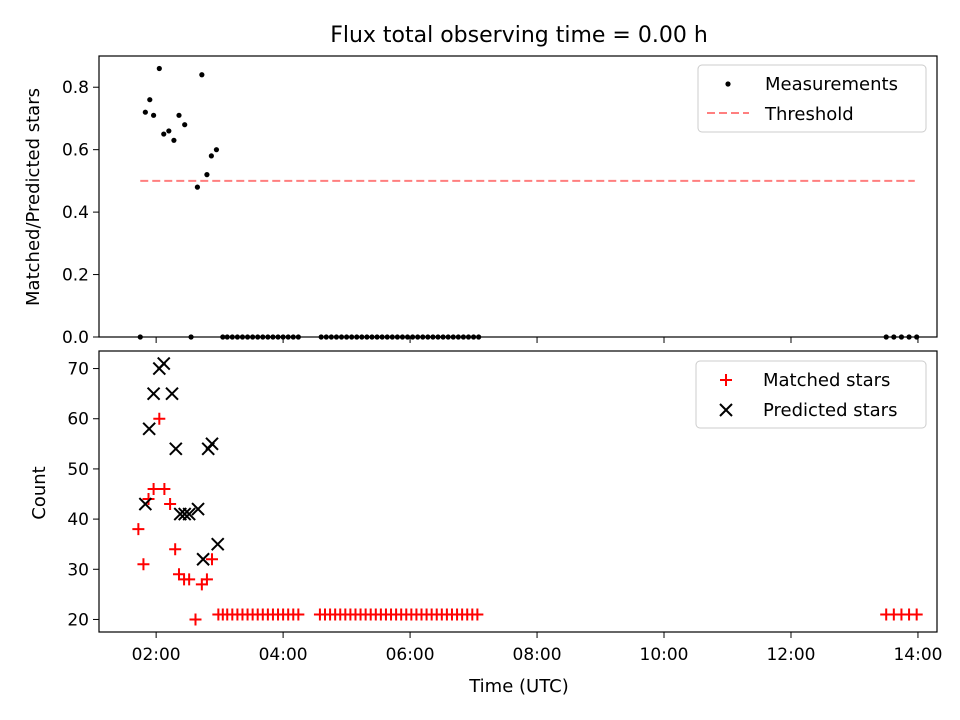  Describe the element at coordinates (78, 470) in the screenshot. I see `bottom-y-tick-label: 50` at that location.